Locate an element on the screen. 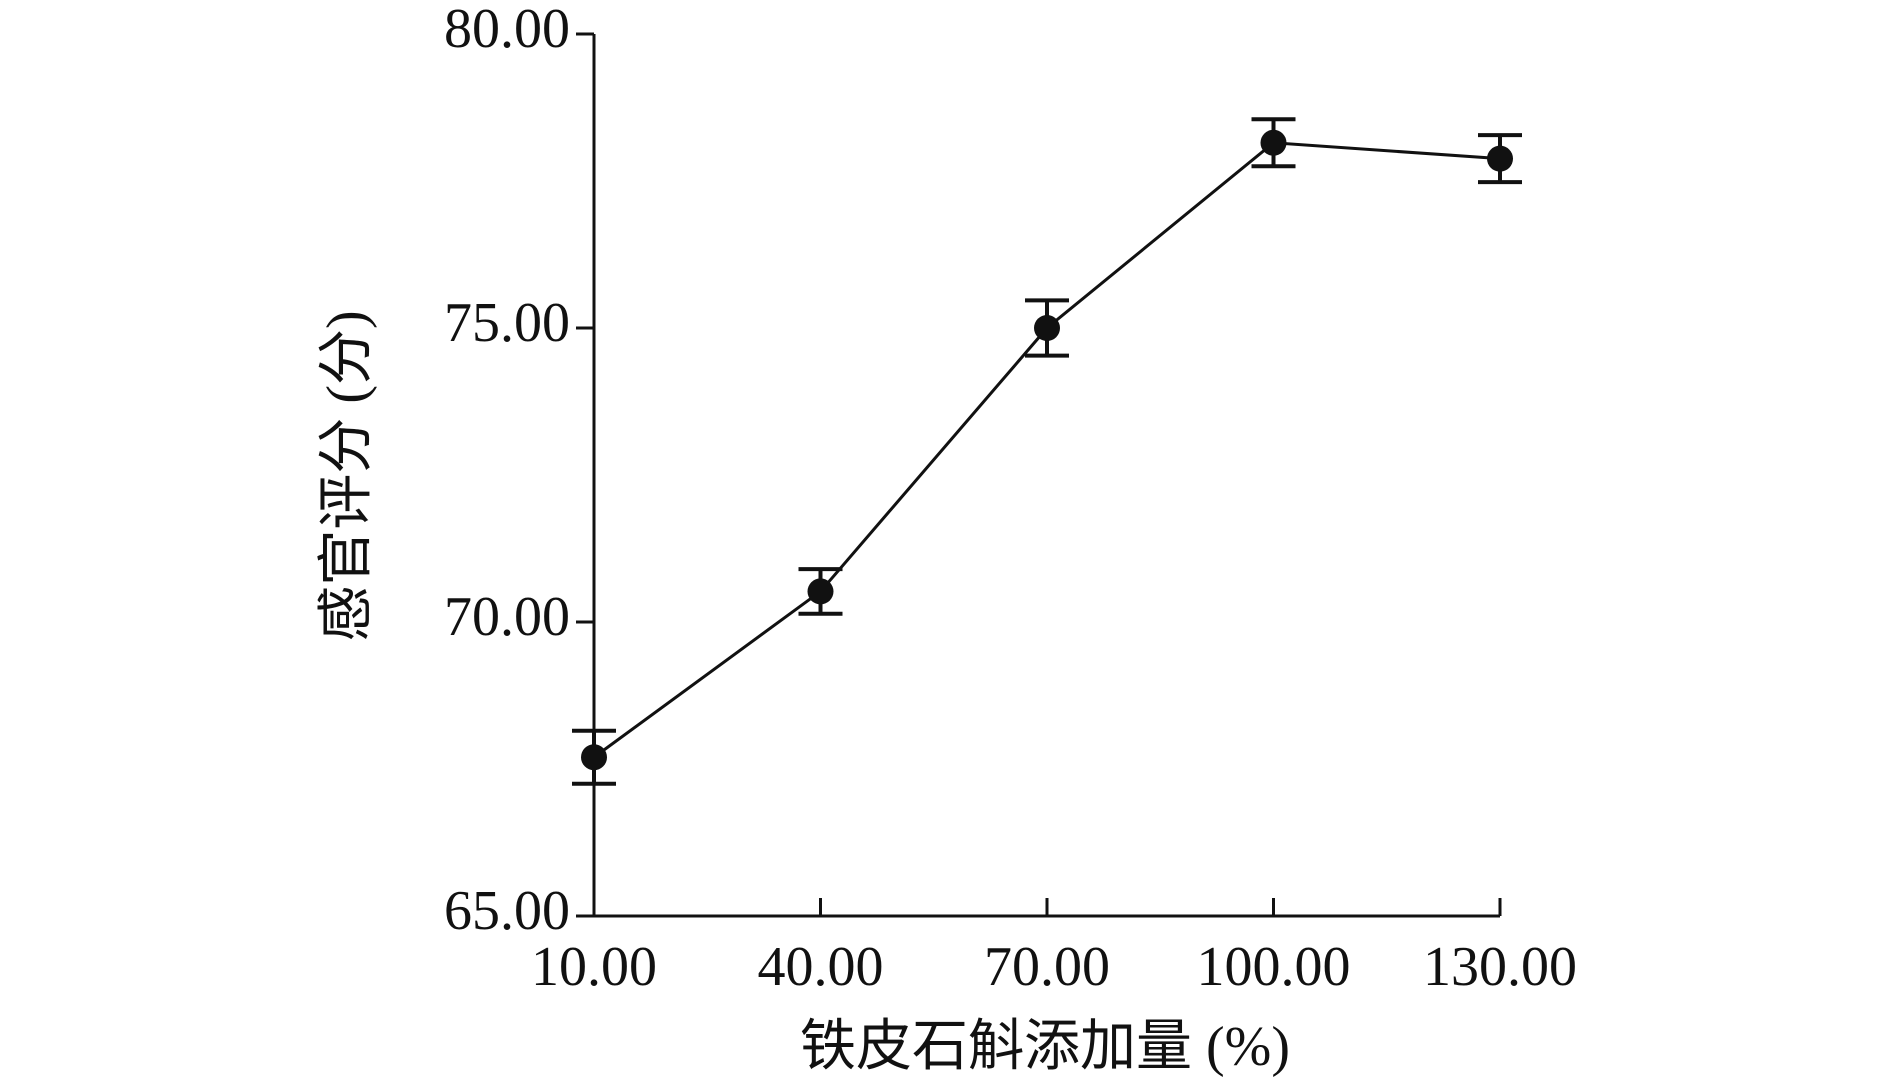  x-tick-label: 10.00 is located at coordinates (594, 967).